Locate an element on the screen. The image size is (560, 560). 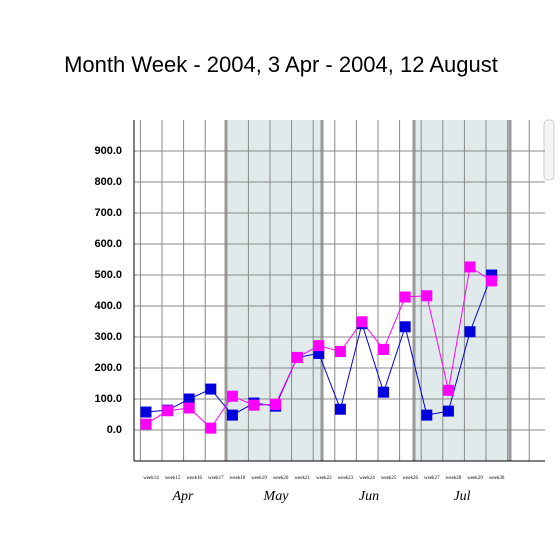
x-tick-label: week20 is located at coordinates (281, 478).